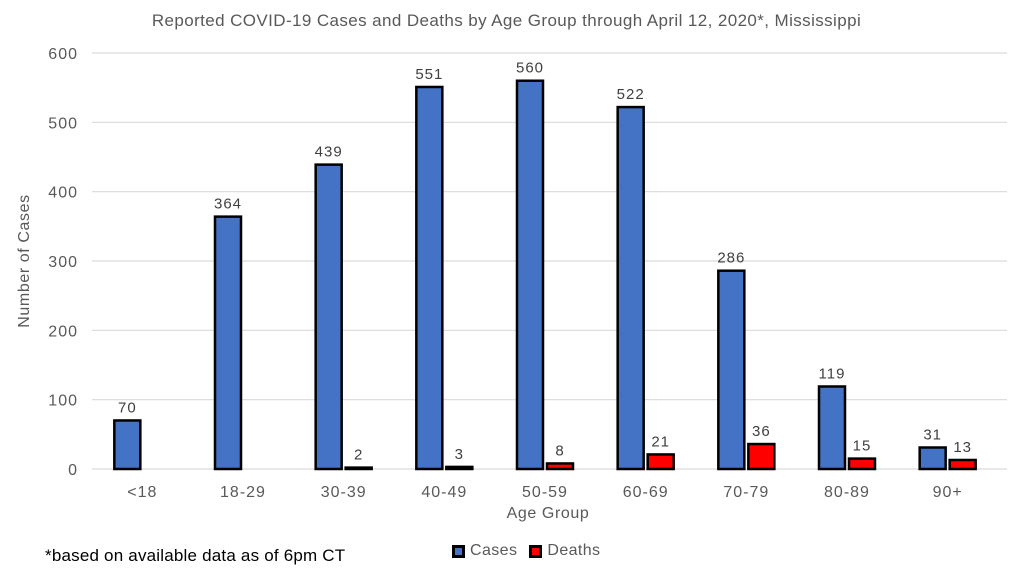 Image resolution: width=1013 pixels, height=584 pixels. Describe the element at coordinates (962, 464) in the screenshot. I see `deaths-bar-90+` at that location.